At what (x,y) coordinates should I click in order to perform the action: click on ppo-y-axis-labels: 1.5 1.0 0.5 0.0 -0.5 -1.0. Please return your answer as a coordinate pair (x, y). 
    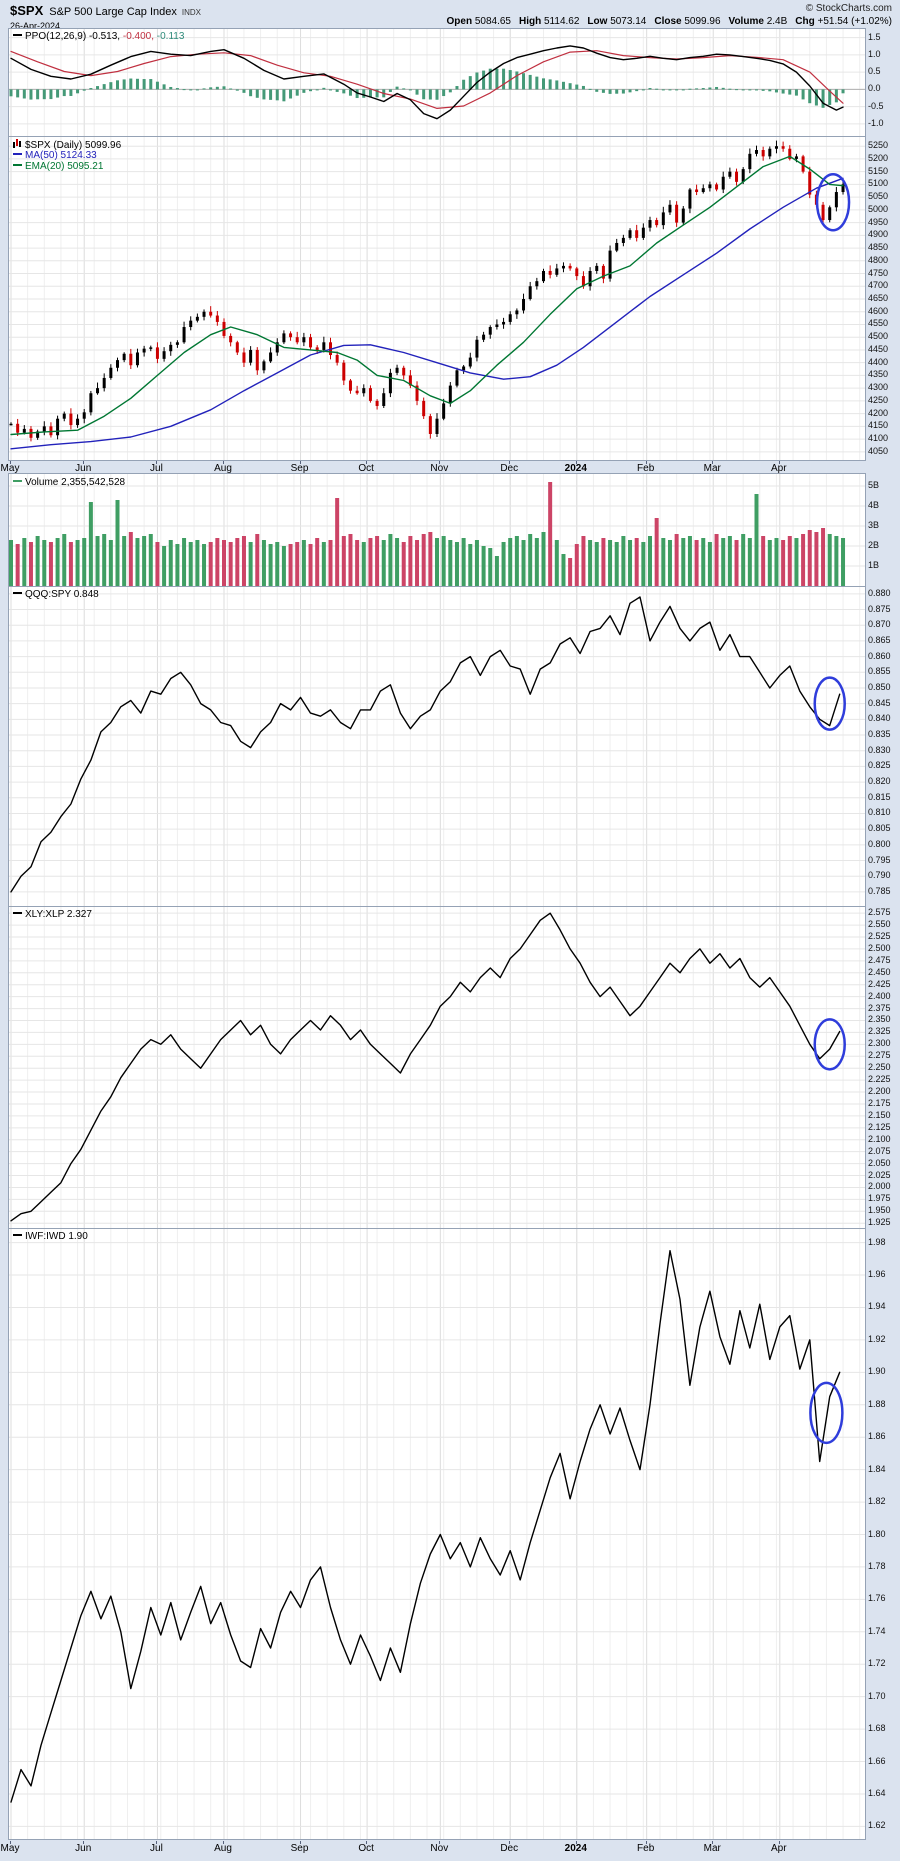
    Looking at the image, I should click on (884, 81).